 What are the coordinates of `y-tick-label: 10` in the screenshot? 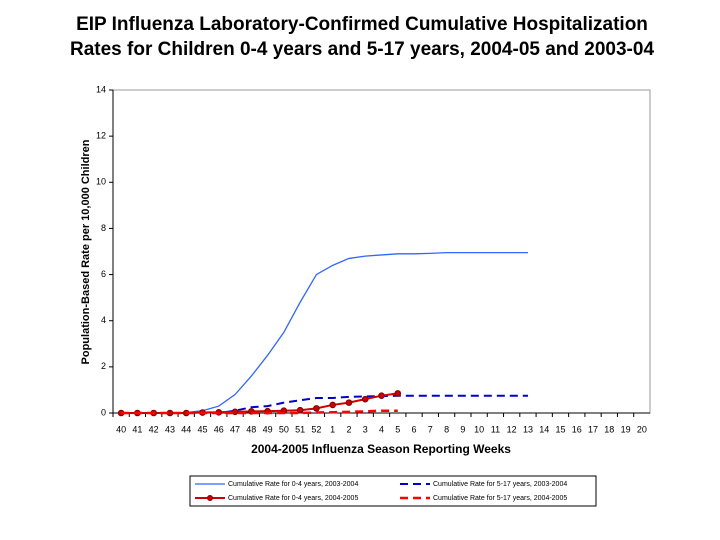 It's located at (101, 182).